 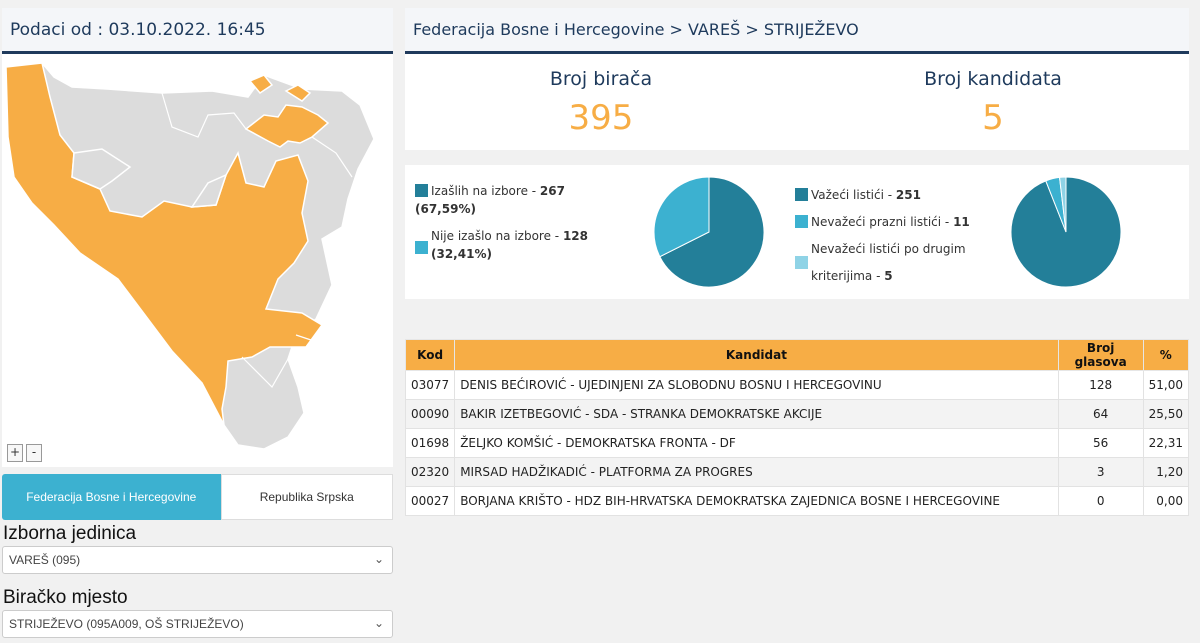 I want to click on zoom-in-button: +, so click(x=15, y=453).